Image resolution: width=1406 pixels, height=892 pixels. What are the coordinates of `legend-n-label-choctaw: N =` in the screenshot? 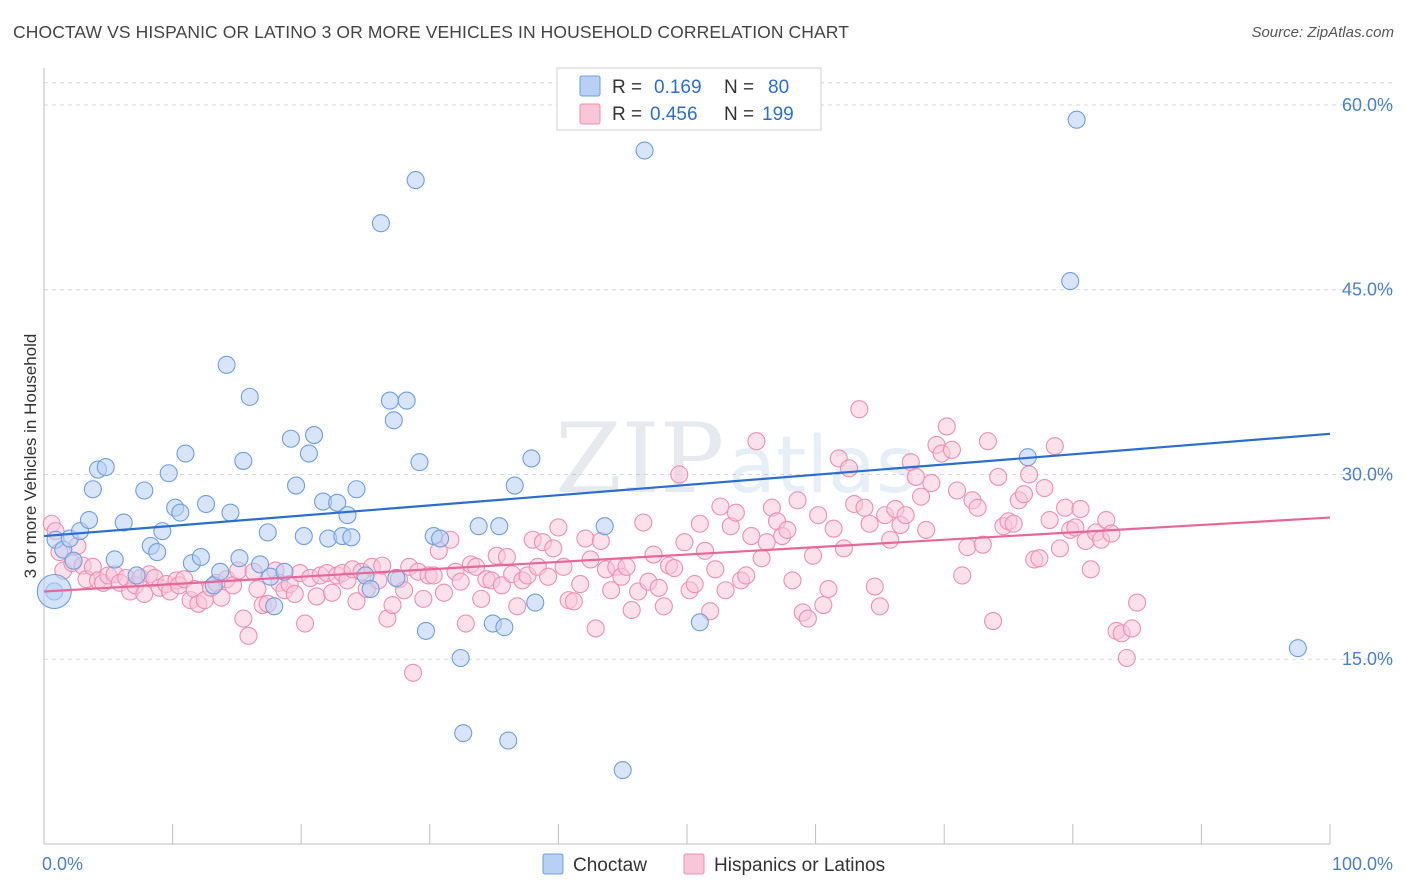 It's located at (739, 87).